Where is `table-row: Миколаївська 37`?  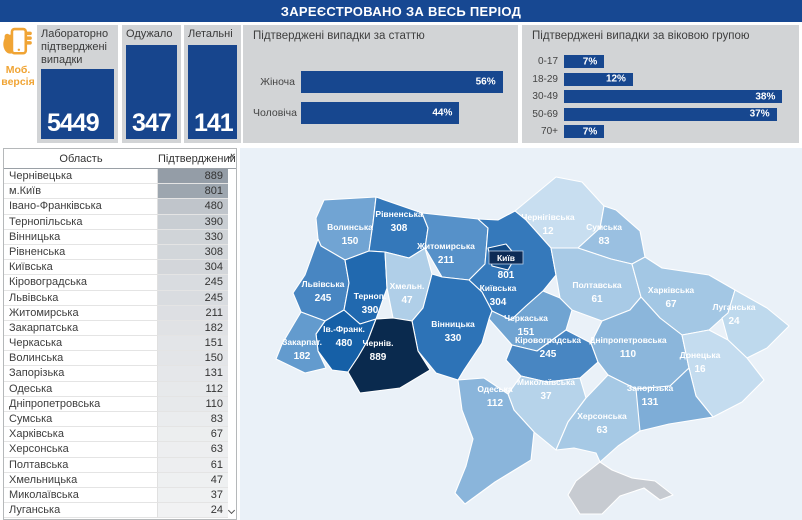 table-row: Миколаївська 37 is located at coordinates (120, 495).